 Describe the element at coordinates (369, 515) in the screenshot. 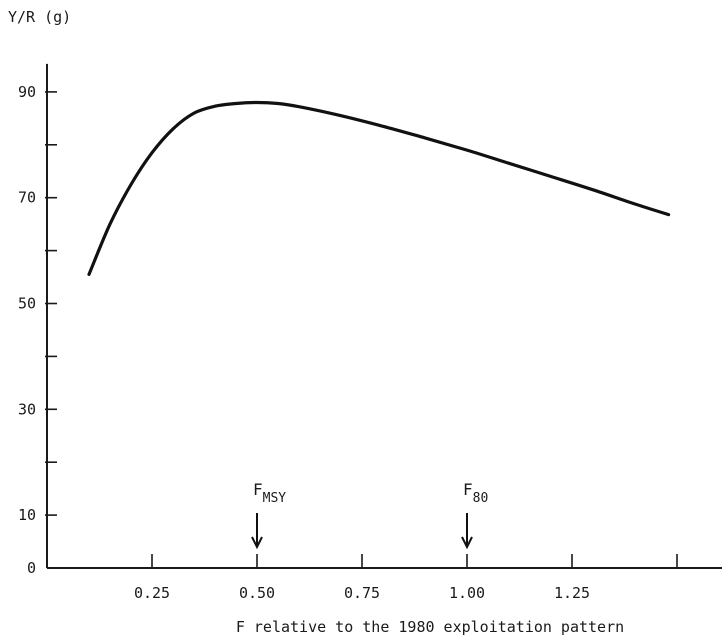

I see `annotation-layer: FMSY F80` at that location.